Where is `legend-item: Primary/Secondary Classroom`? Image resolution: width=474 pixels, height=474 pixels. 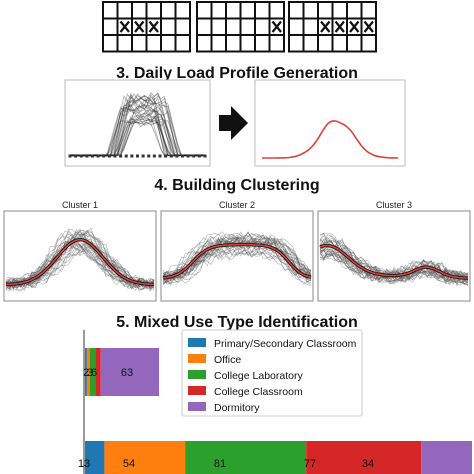 legend-item: Primary/Secondary Classroom is located at coordinates (272, 344).